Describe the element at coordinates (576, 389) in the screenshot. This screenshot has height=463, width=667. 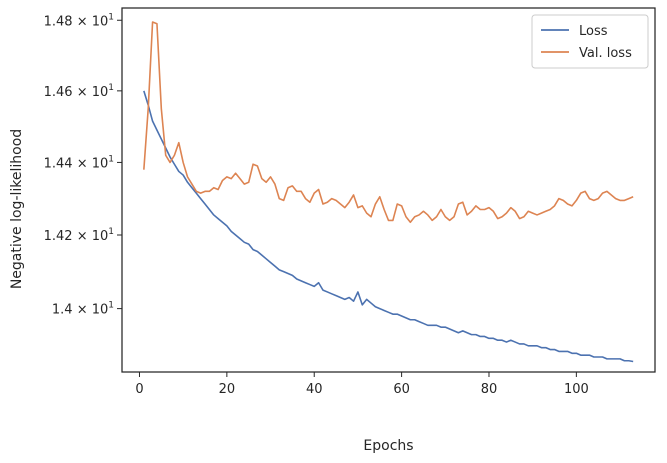
I see `x-tick-label: 100` at that location.